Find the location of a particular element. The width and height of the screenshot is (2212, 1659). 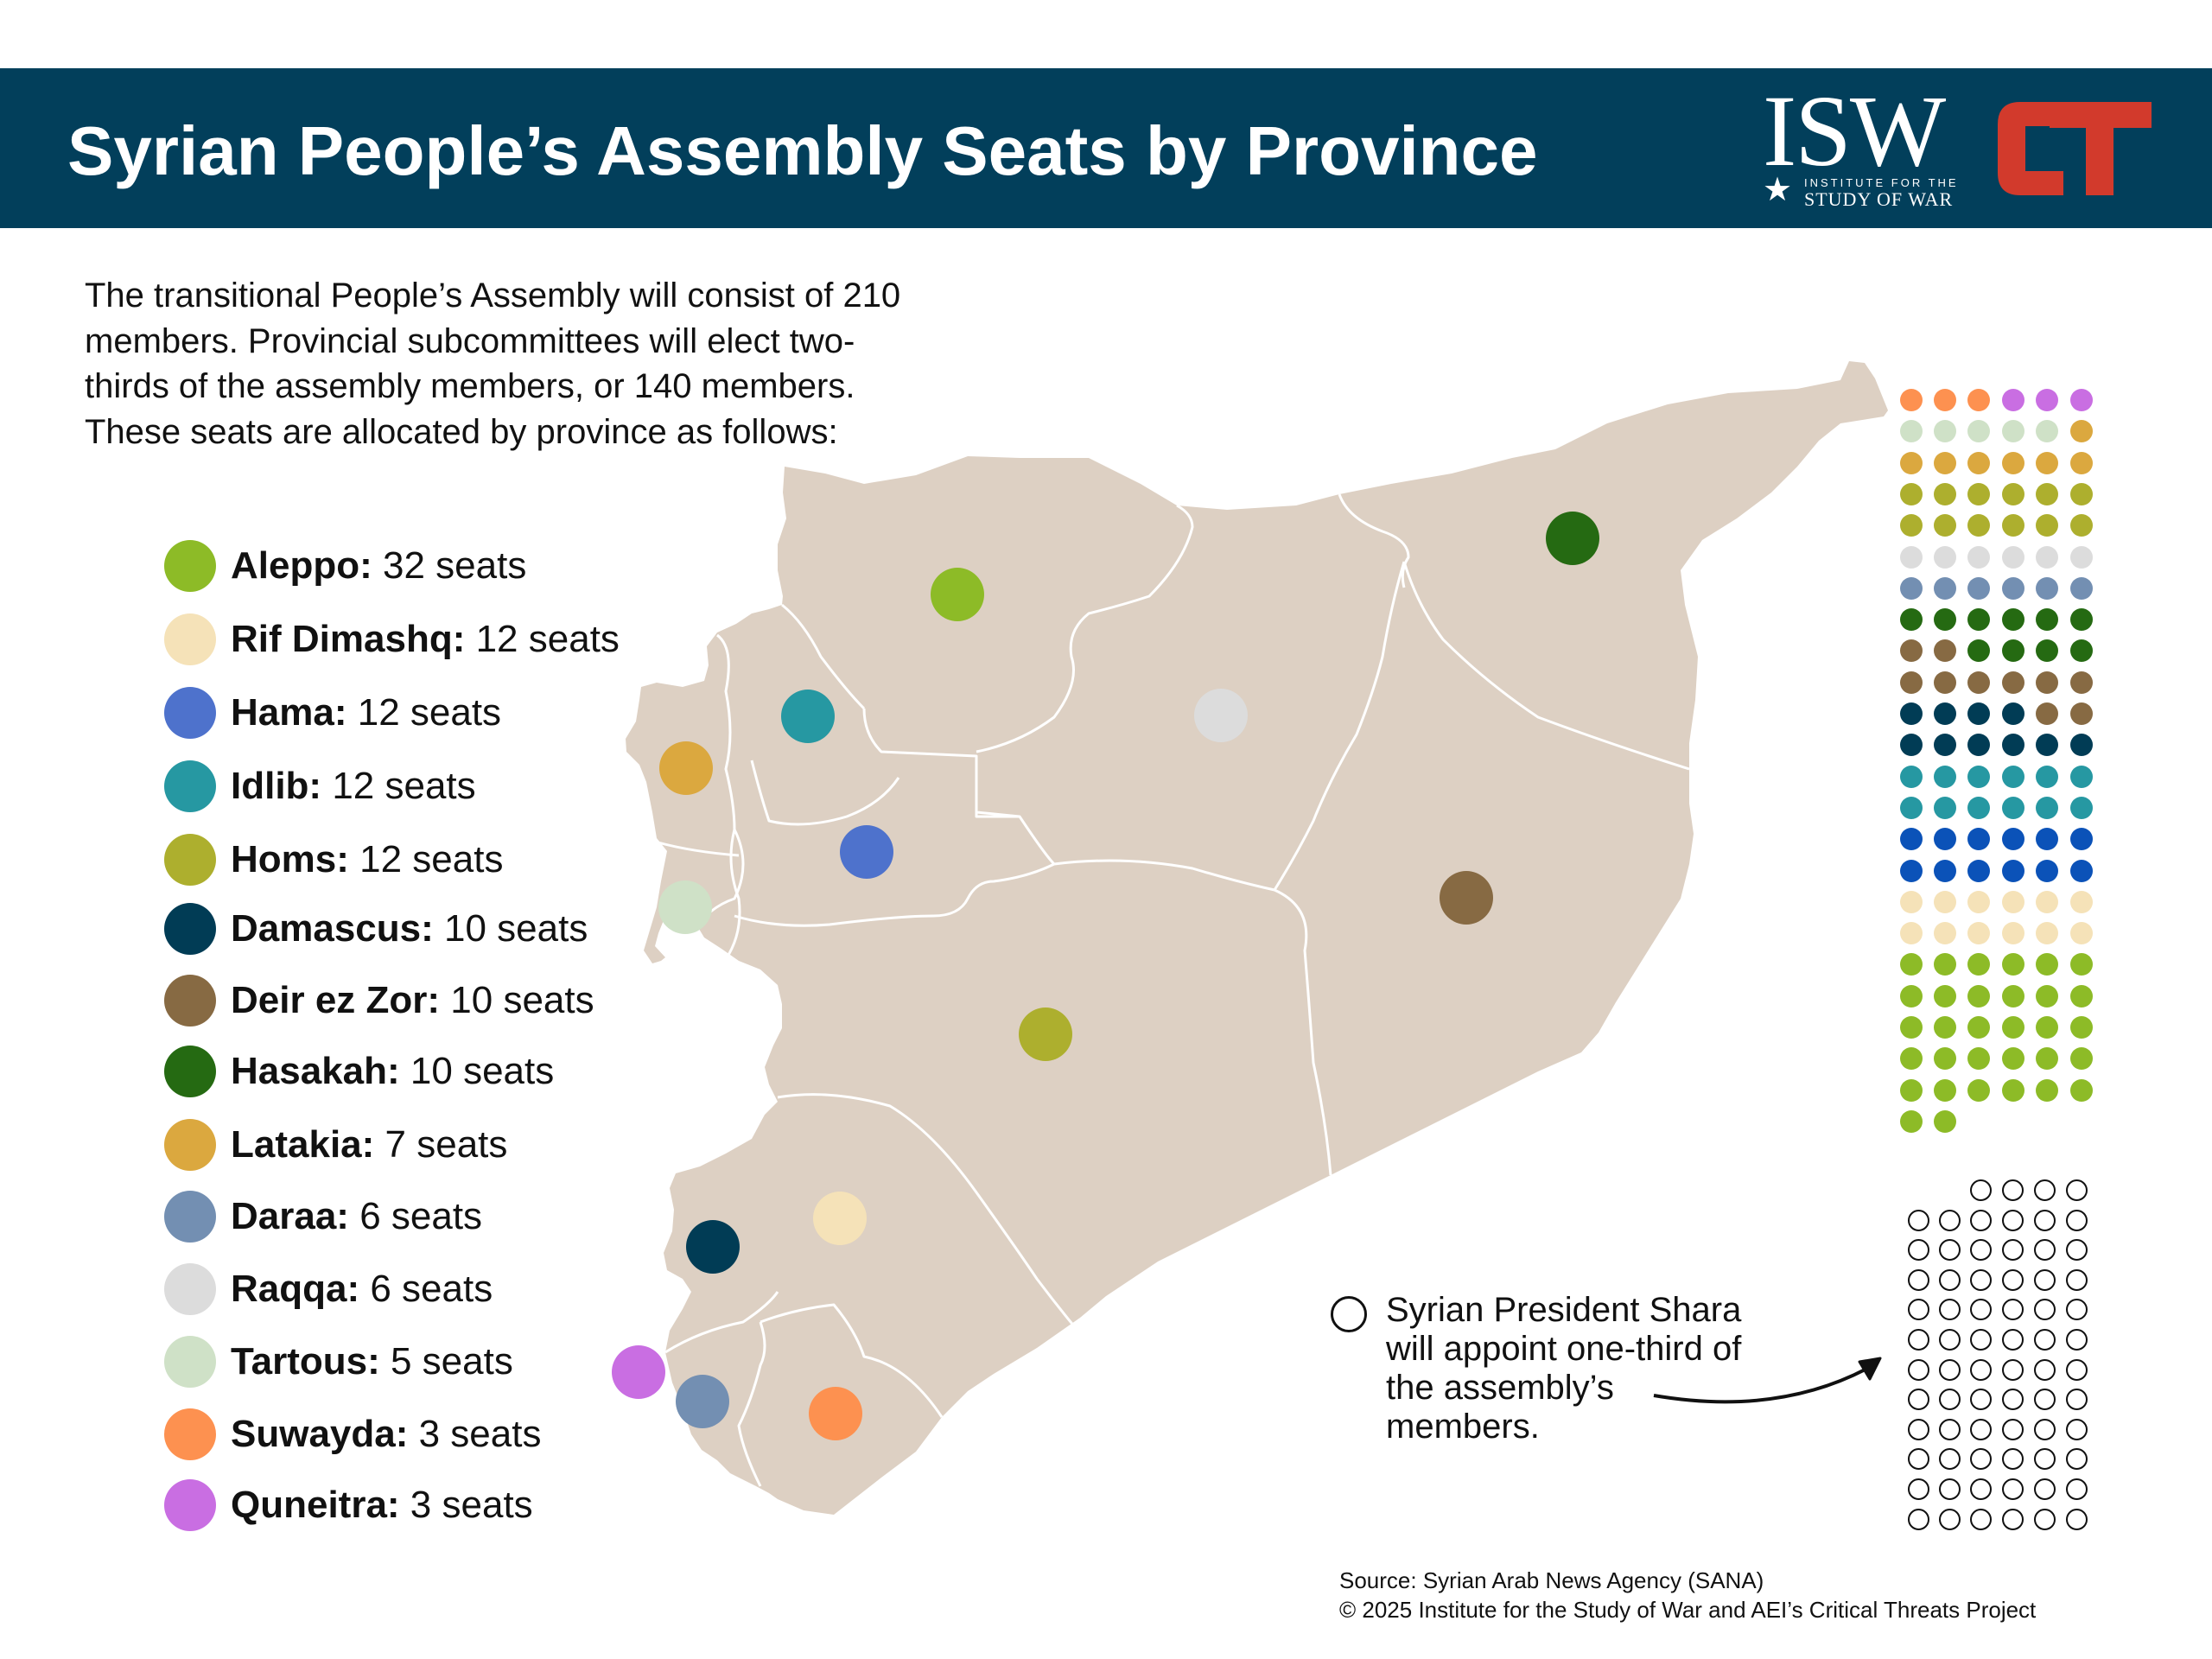

legend-label: Quneitra: 3 seats is located at coordinates (382, 1505).